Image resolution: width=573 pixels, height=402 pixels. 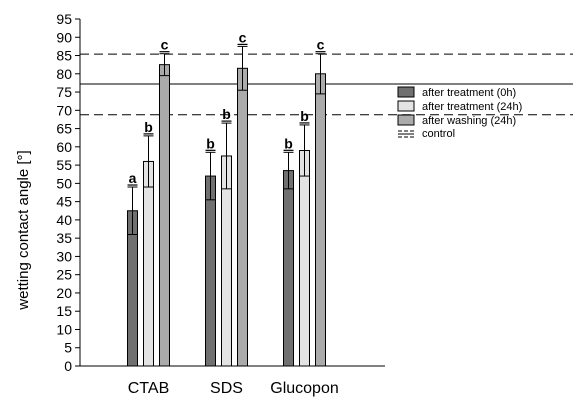 I want to click on y-tick-label: 85, so click(x=64, y=56).